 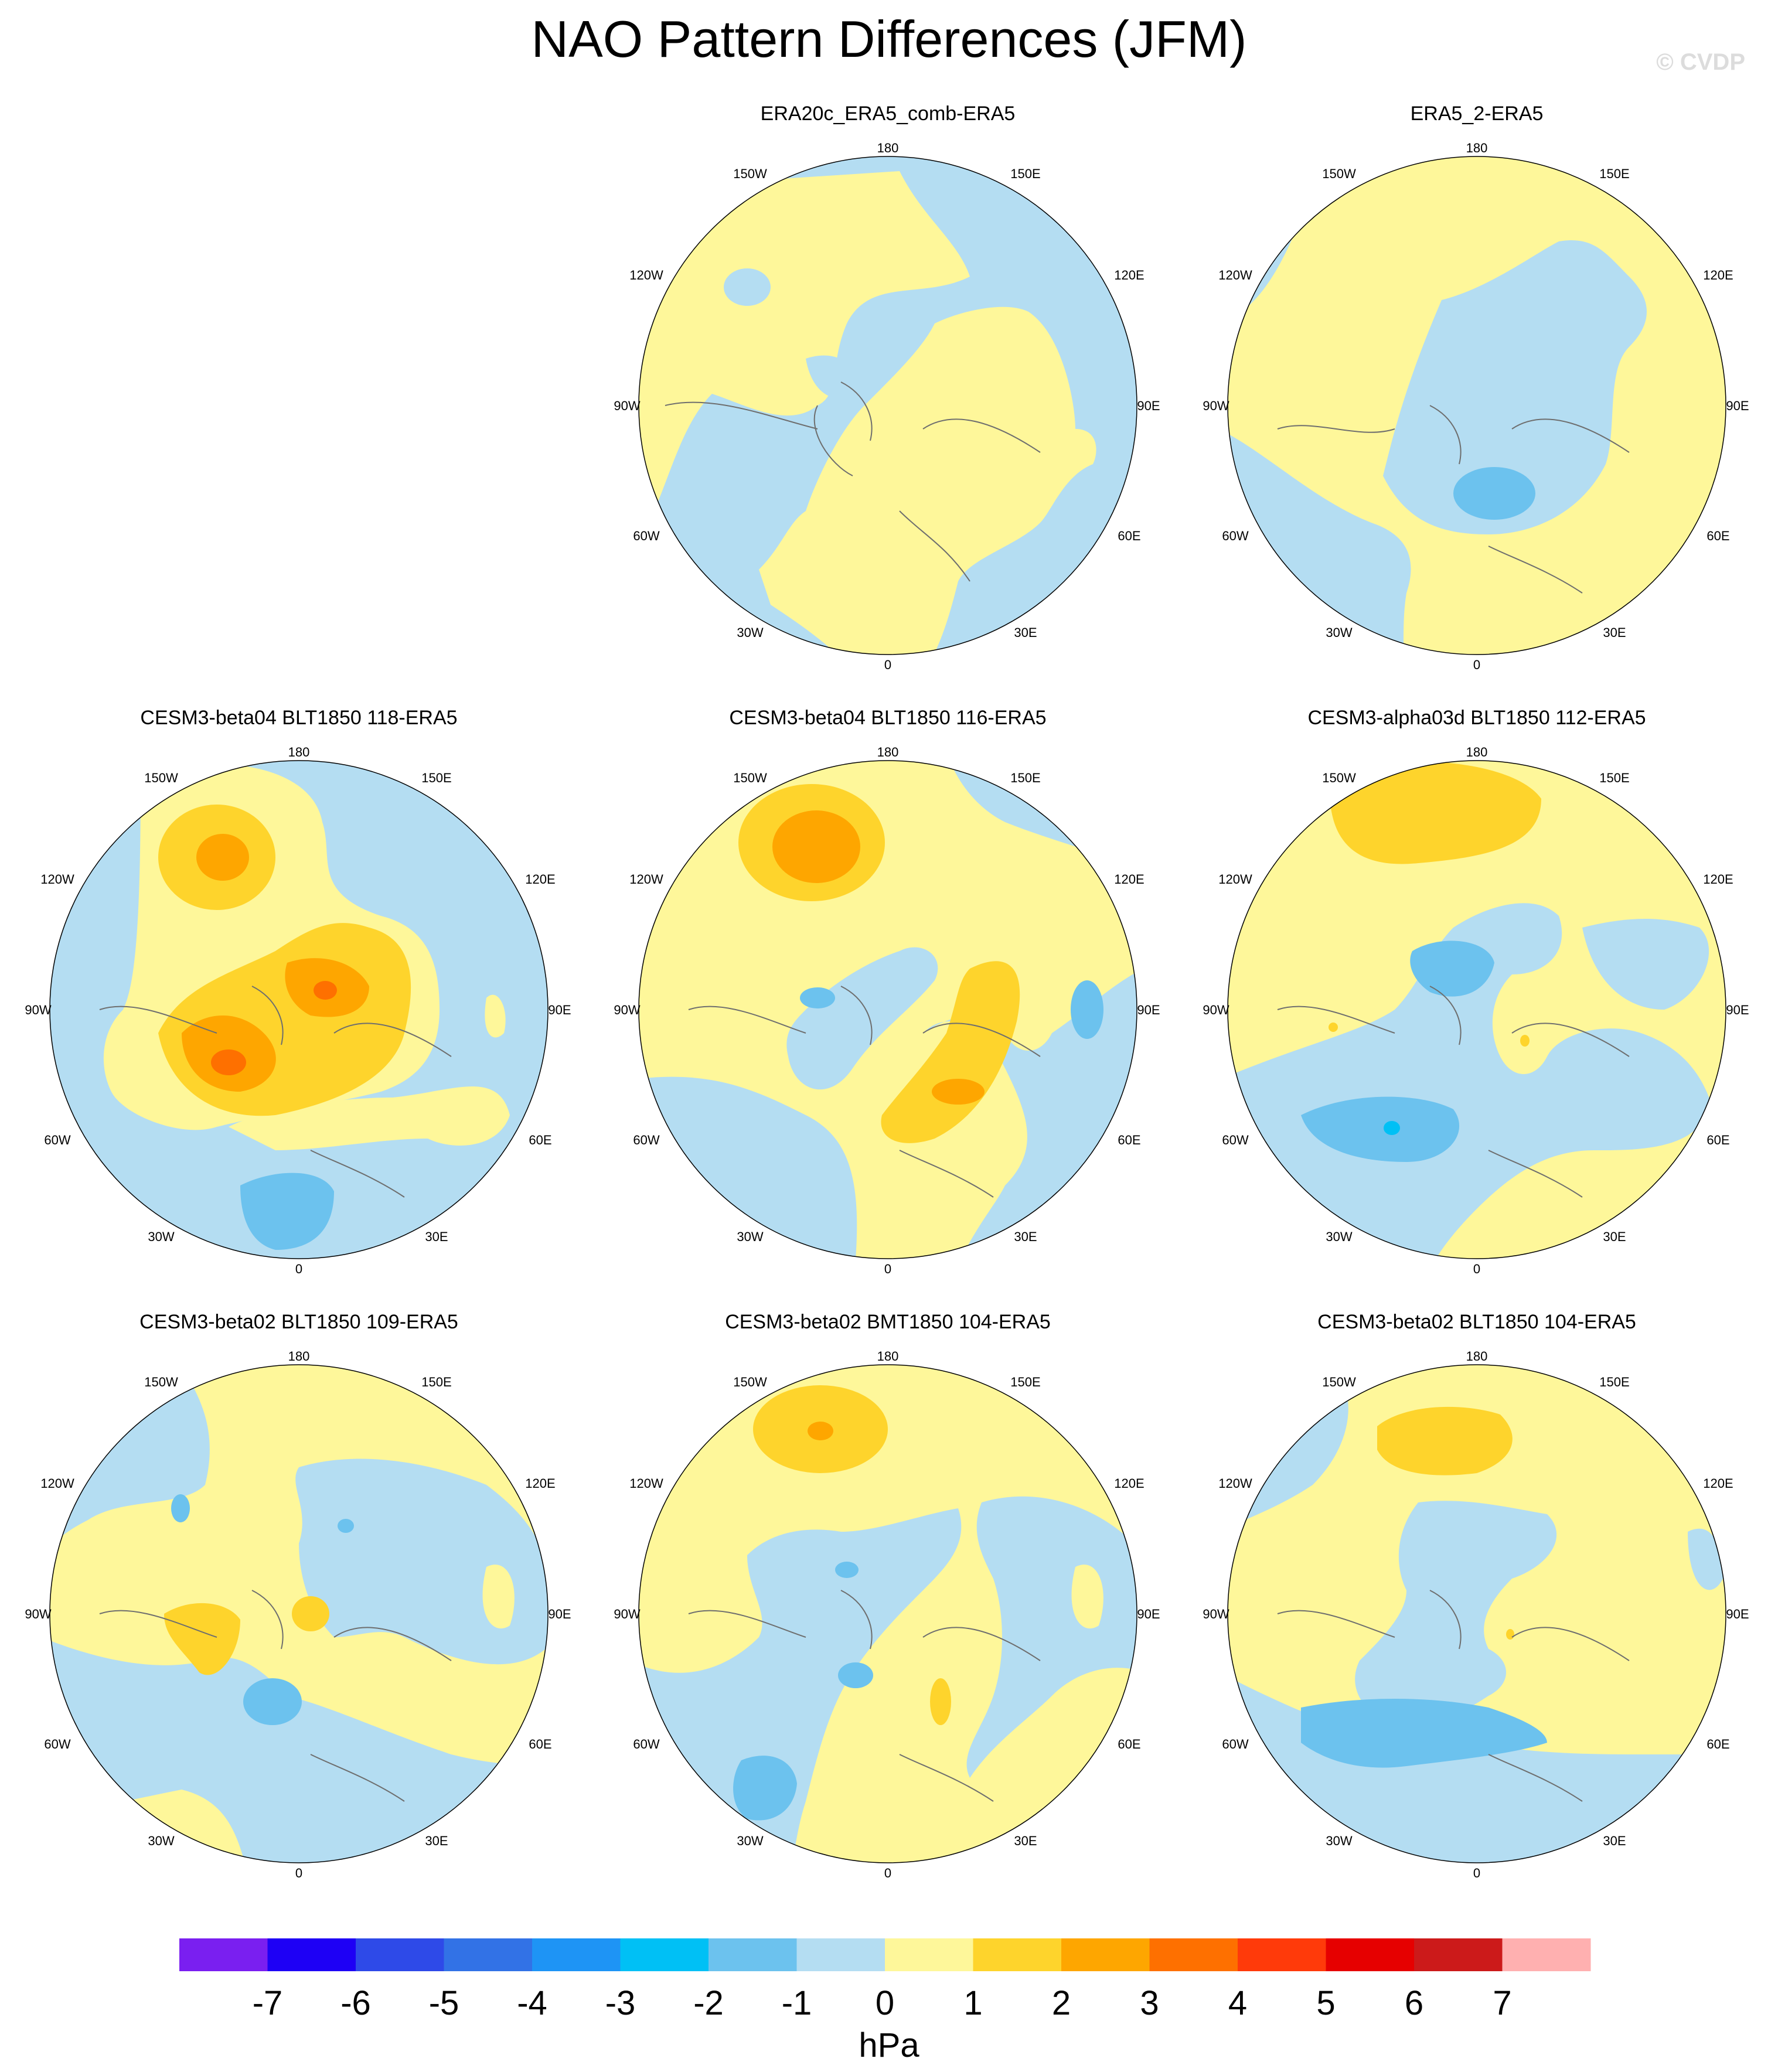 What do you see at coordinates (1414, 2003) in the screenshot?
I see `colorbar-tick-label: 6` at bounding box center [1414, 2003].